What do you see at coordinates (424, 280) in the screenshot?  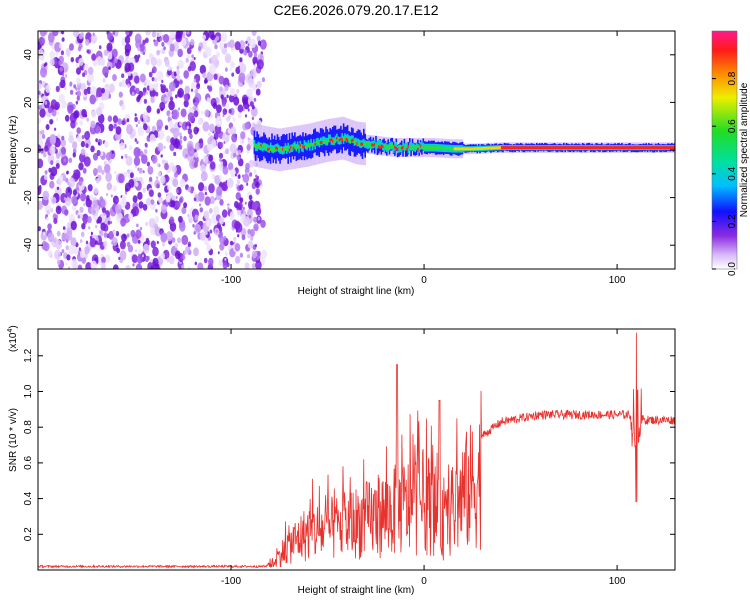 I see `x-tick-label: 0` at bounding box center [424, 280].